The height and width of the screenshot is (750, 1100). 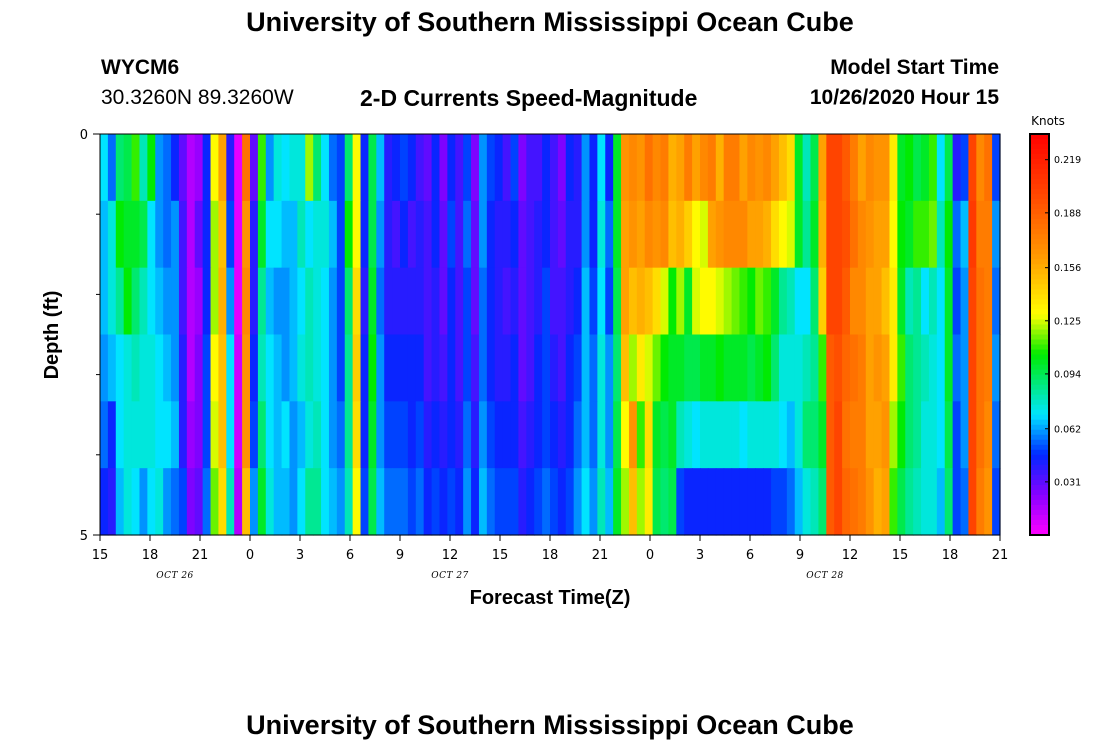 I want to click on colorbar-tick-label: 0.062, so click(x=1067, y=429).